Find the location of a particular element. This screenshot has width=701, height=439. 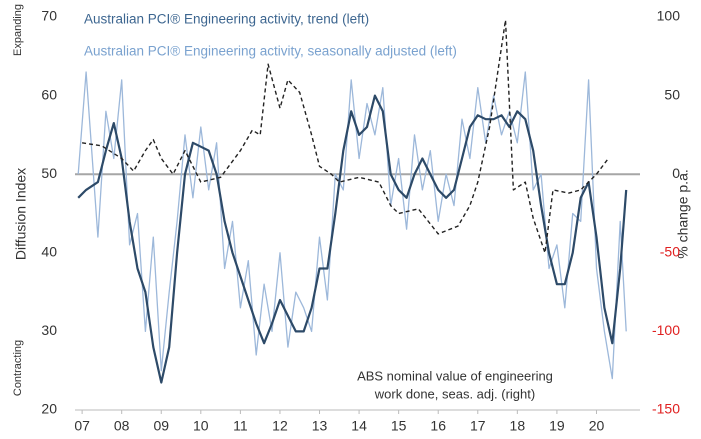

x-tick-label: 14 is located at coordinates (359, 426).